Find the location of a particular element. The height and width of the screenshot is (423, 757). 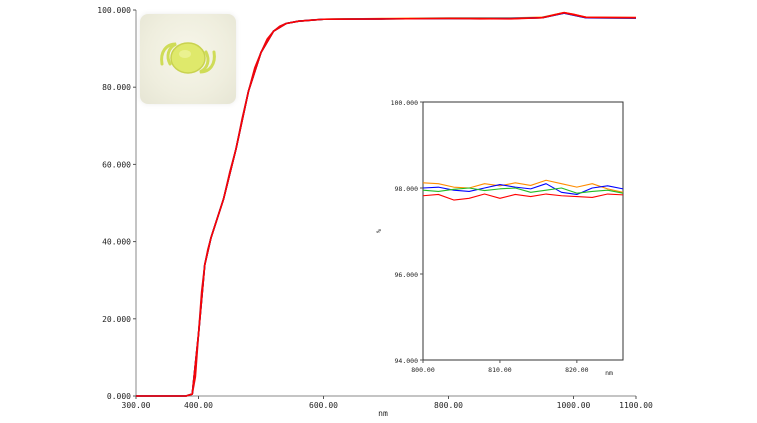

y-tick-label: 0.000 is located at coordinates (119, 396).